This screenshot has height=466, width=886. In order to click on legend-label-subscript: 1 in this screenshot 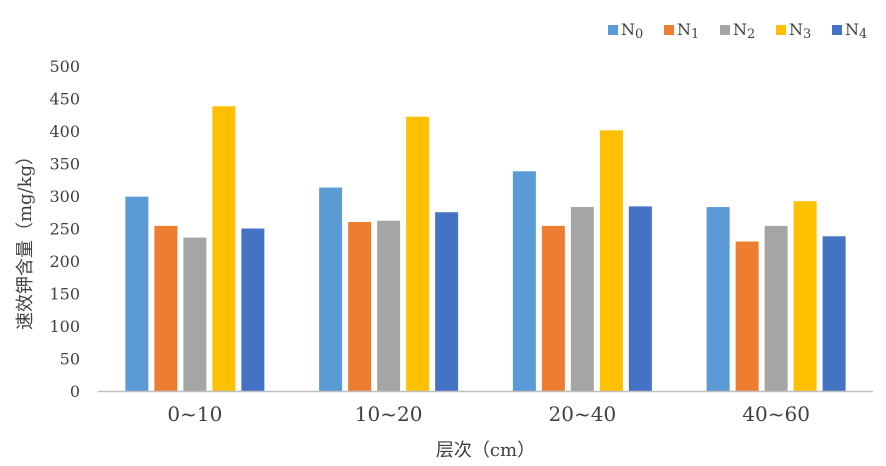, I will do `click(695, 34)`.